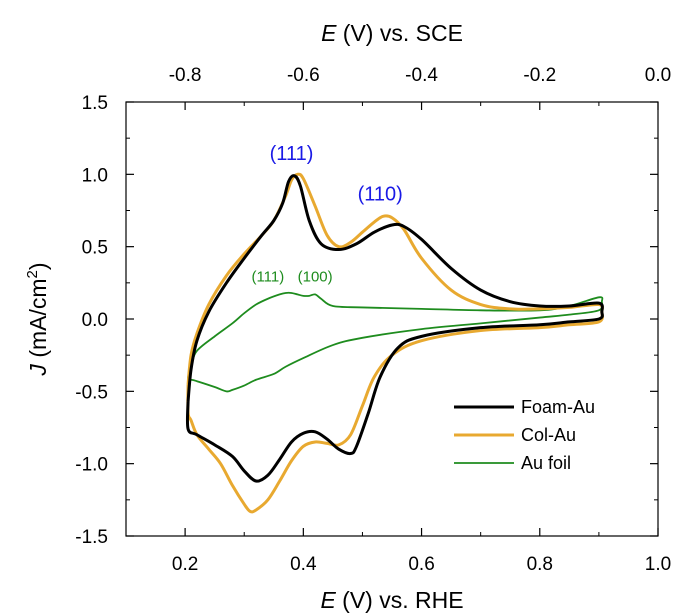 The image size is (681, 615). Describe the element at coordinates (91, 392) in the screenshot. I see `y-tick-label: -0.5` at that location.